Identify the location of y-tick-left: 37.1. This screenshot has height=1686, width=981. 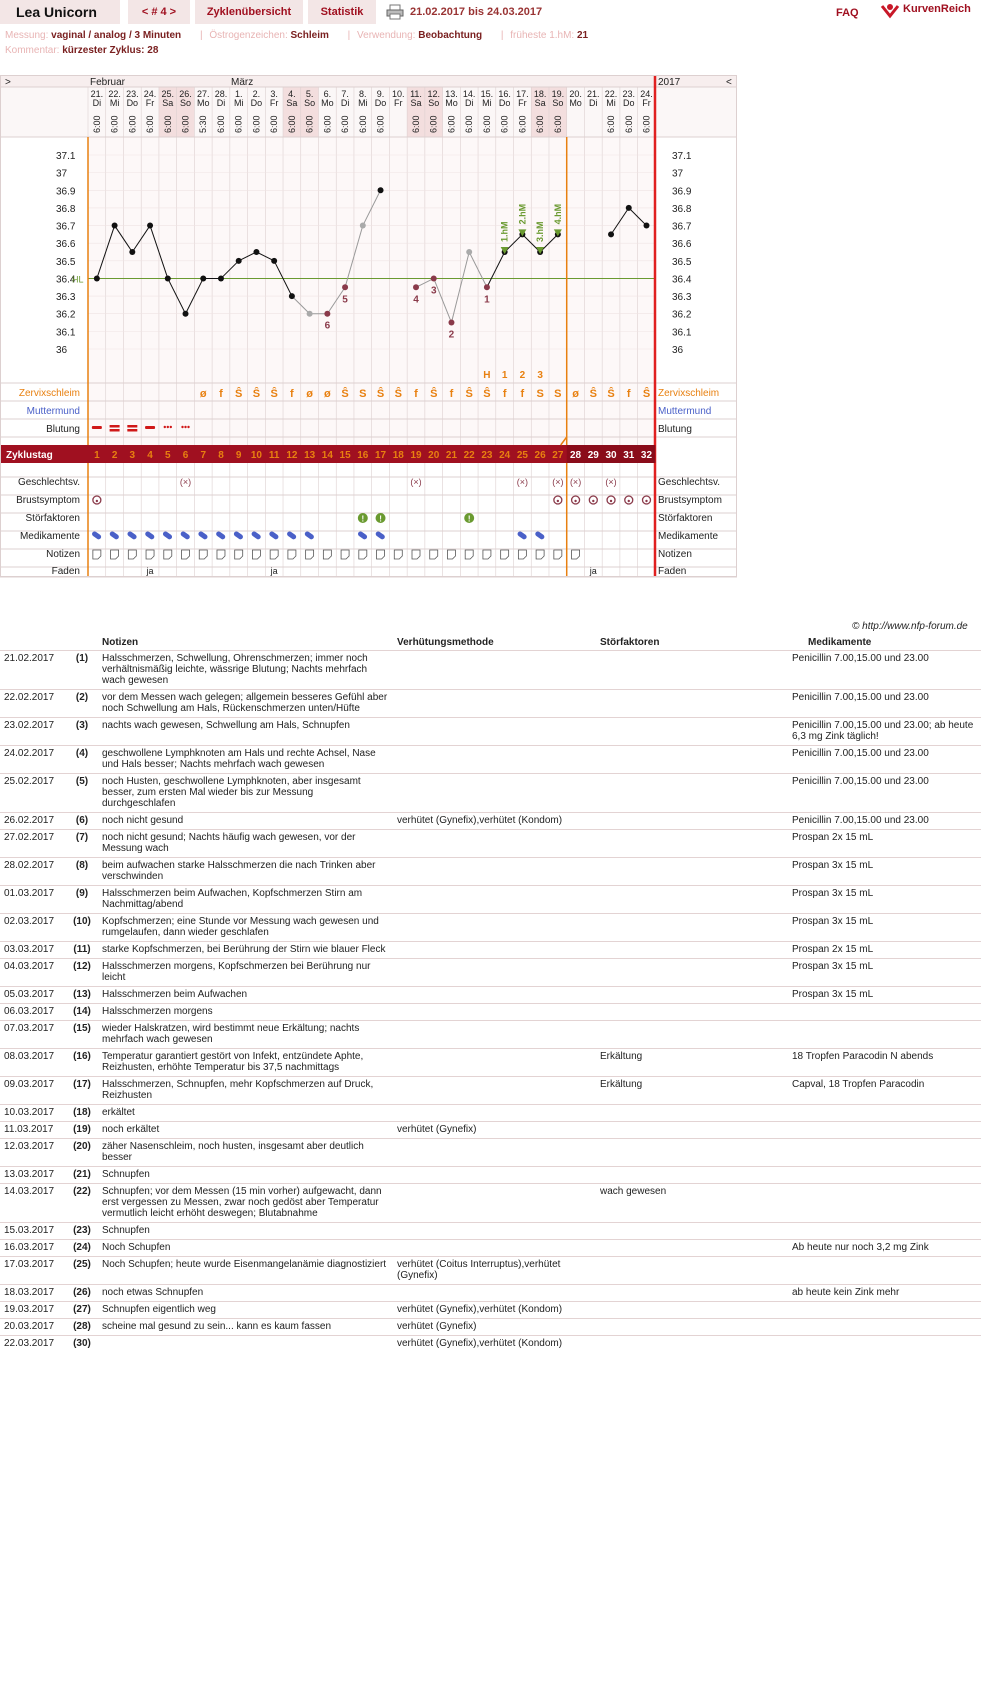
(66, 156).